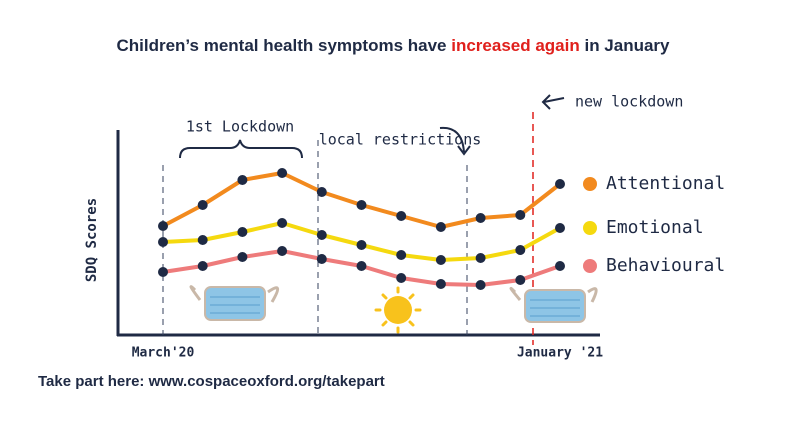 The height and width of the screenshot is (426, 786). I want to click on sun-icon, so click(398, 310).